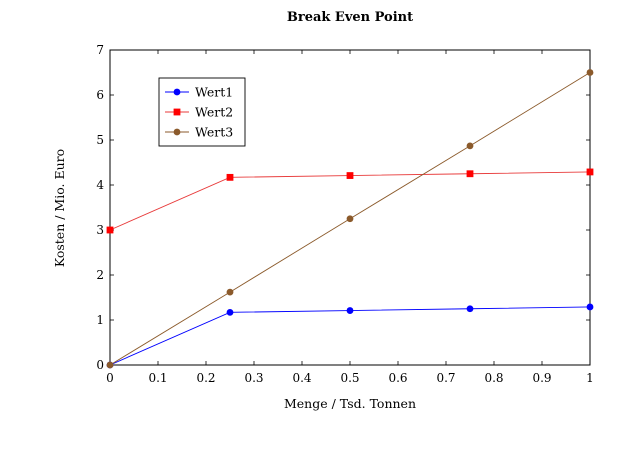  What do you see at coordinates (100, 50) in the screenshot?
I see `y-tick-label: 7` at bounding box center [100, 50].